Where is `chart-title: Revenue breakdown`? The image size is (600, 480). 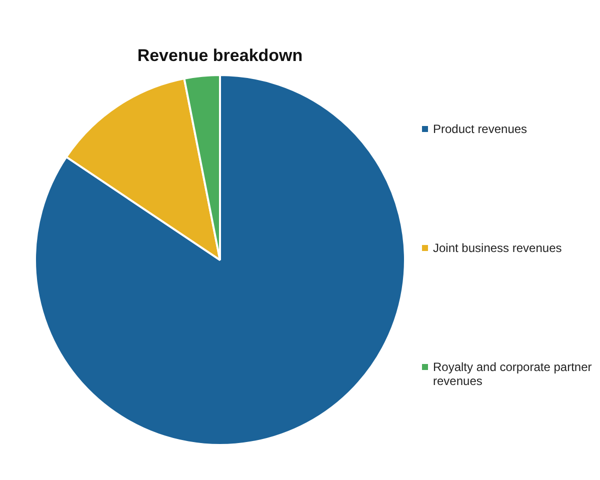 chart-title: Revenue breakdown is located at coordinates (220, 56).